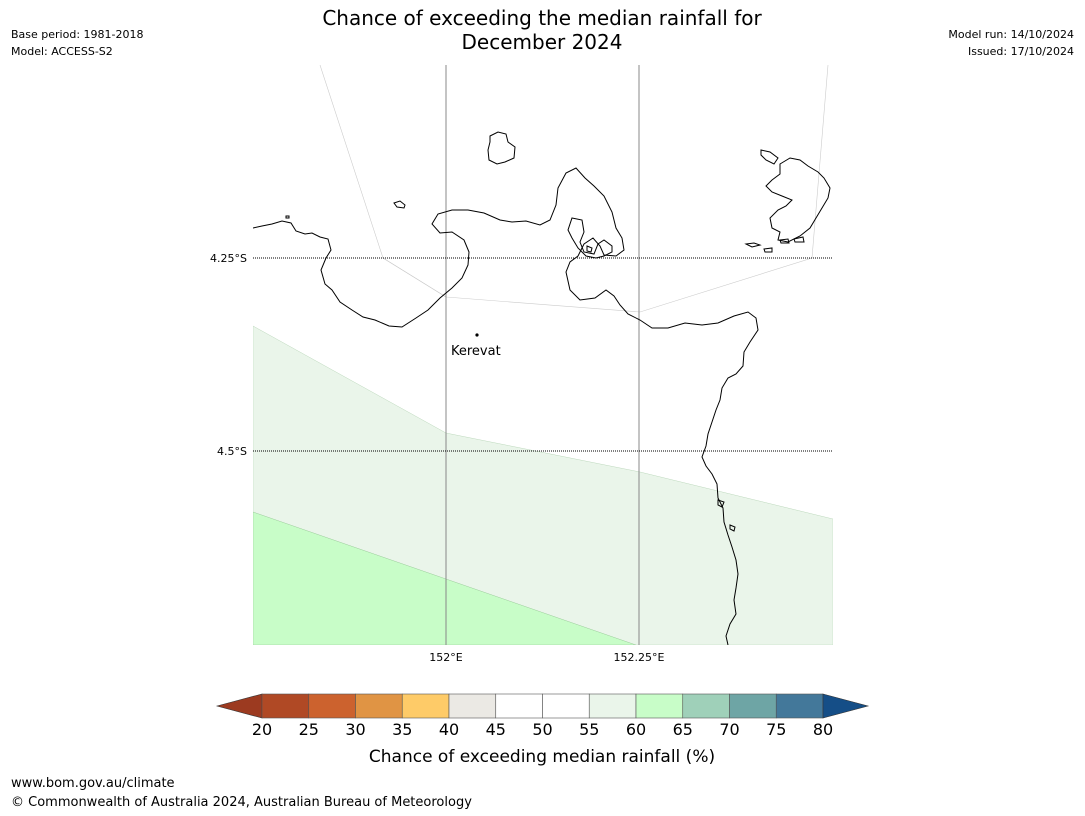 Image resolution: width=1085 pixels, height=816 pixels. I want to click on land-edge-lines, so click(574, 189).